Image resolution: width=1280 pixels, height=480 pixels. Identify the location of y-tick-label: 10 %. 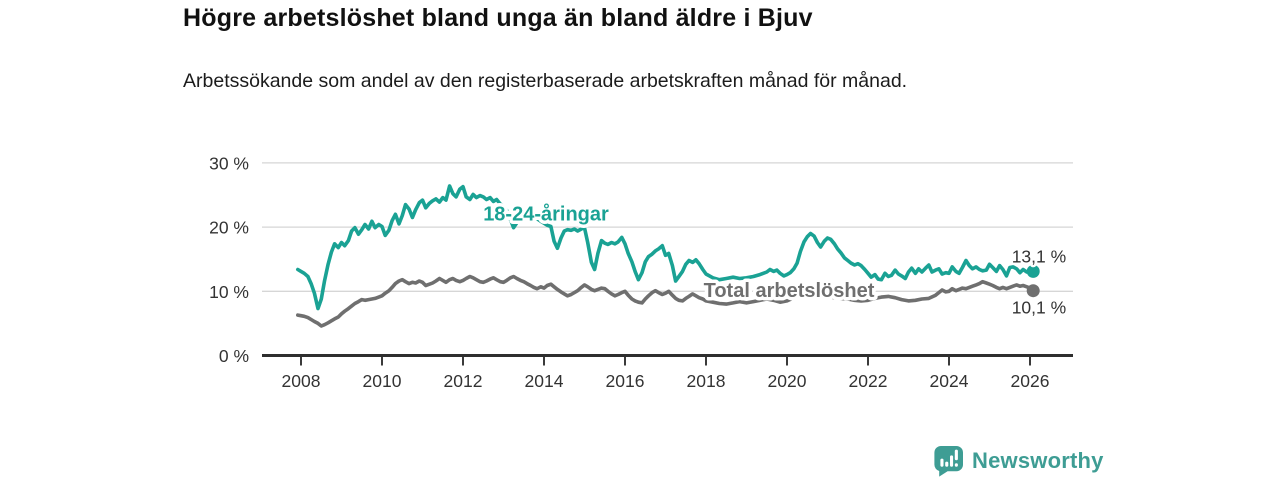
(229, 292).